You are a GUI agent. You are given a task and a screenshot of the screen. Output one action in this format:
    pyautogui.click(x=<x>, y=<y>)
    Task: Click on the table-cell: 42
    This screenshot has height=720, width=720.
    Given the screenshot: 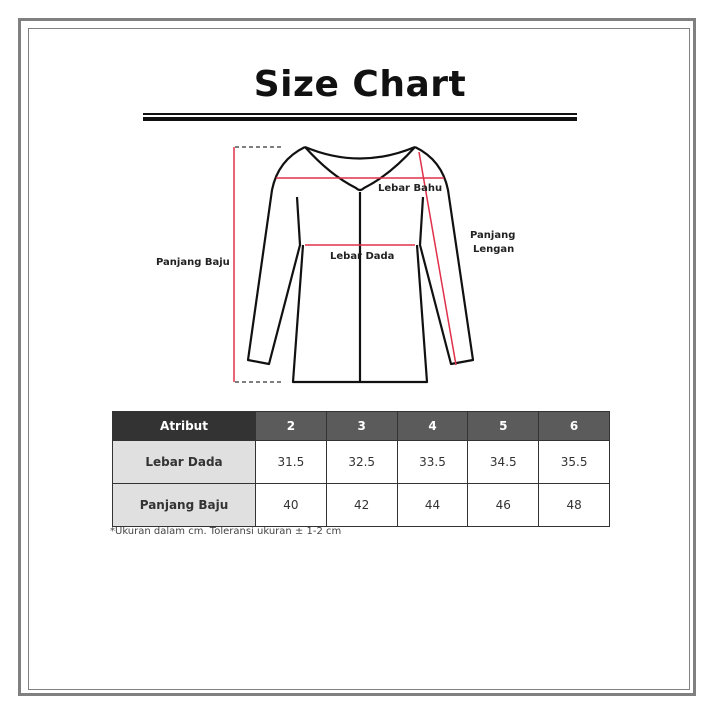 What is the action you would take?
    pyautogui.click(x=361, y=505)
    